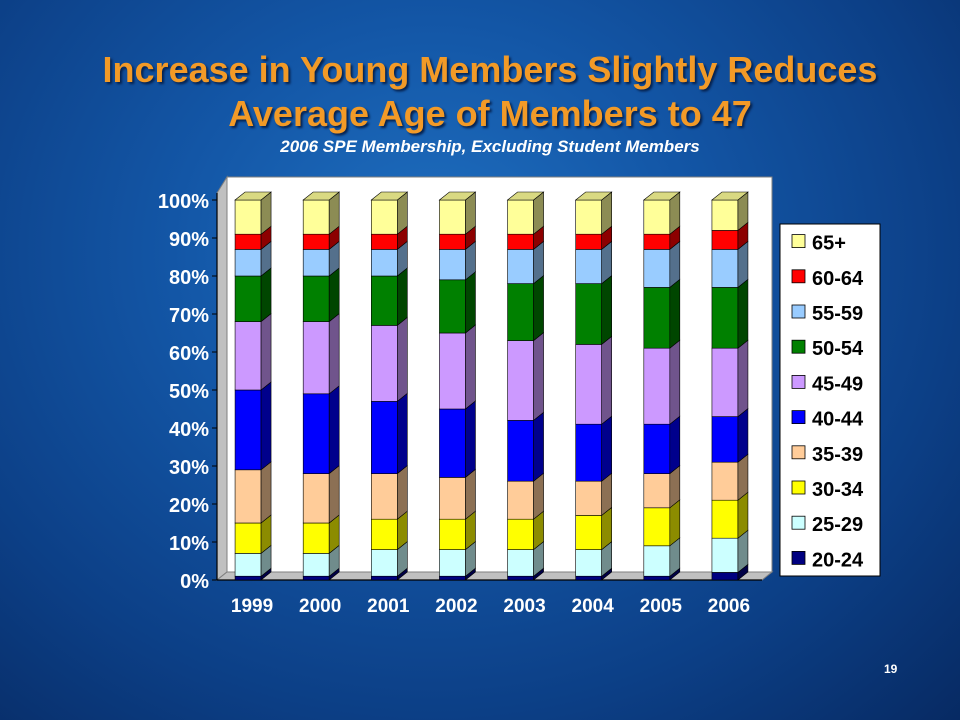 The width and height of the screenshot is (960, 720). I want to click on y-tick-label-50%: 50%, so click(189, 392).